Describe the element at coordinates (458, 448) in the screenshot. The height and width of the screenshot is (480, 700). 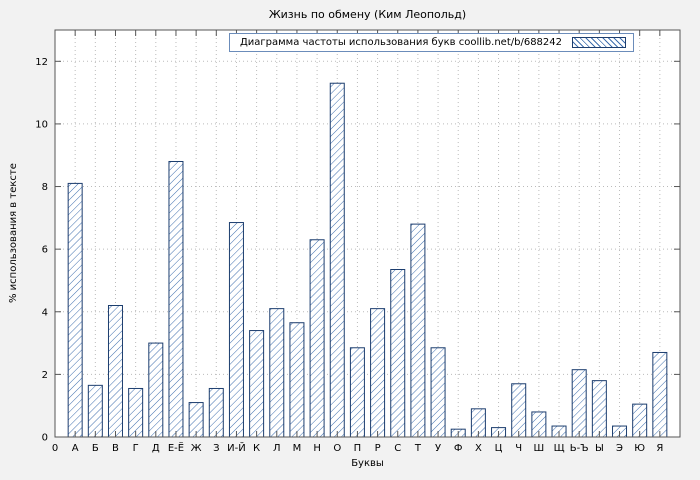
I see `x-tick-label: Ф` at that location.